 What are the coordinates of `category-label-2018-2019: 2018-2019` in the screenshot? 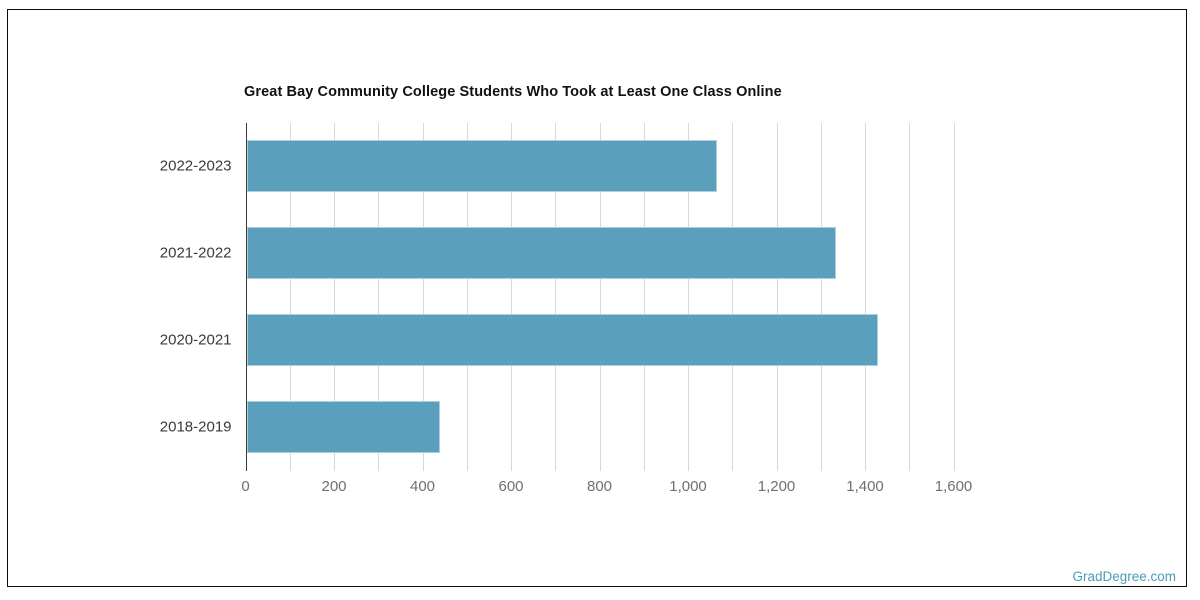 It's located at (195, 427).